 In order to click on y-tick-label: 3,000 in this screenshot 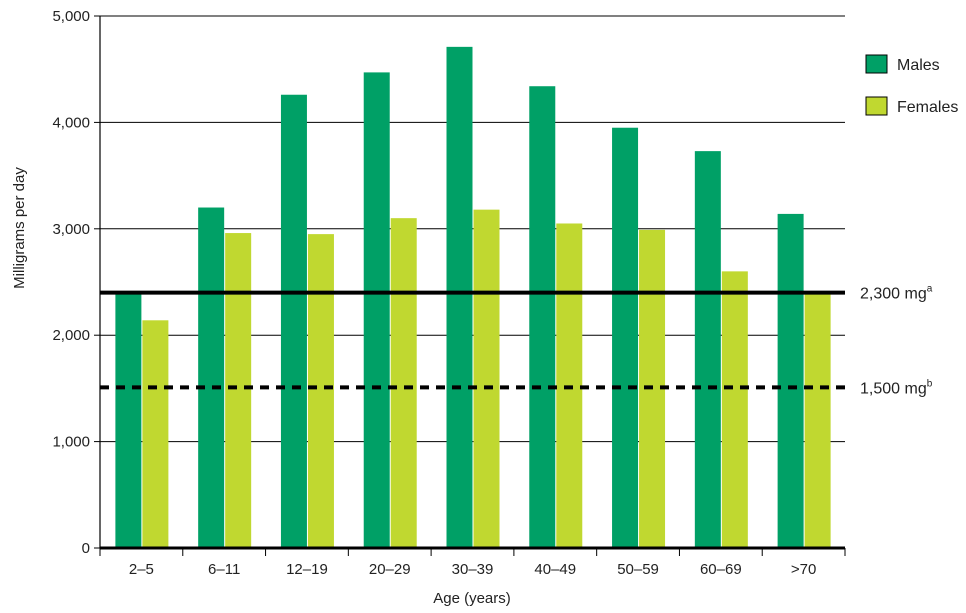, I will do `click(71, 229)`.